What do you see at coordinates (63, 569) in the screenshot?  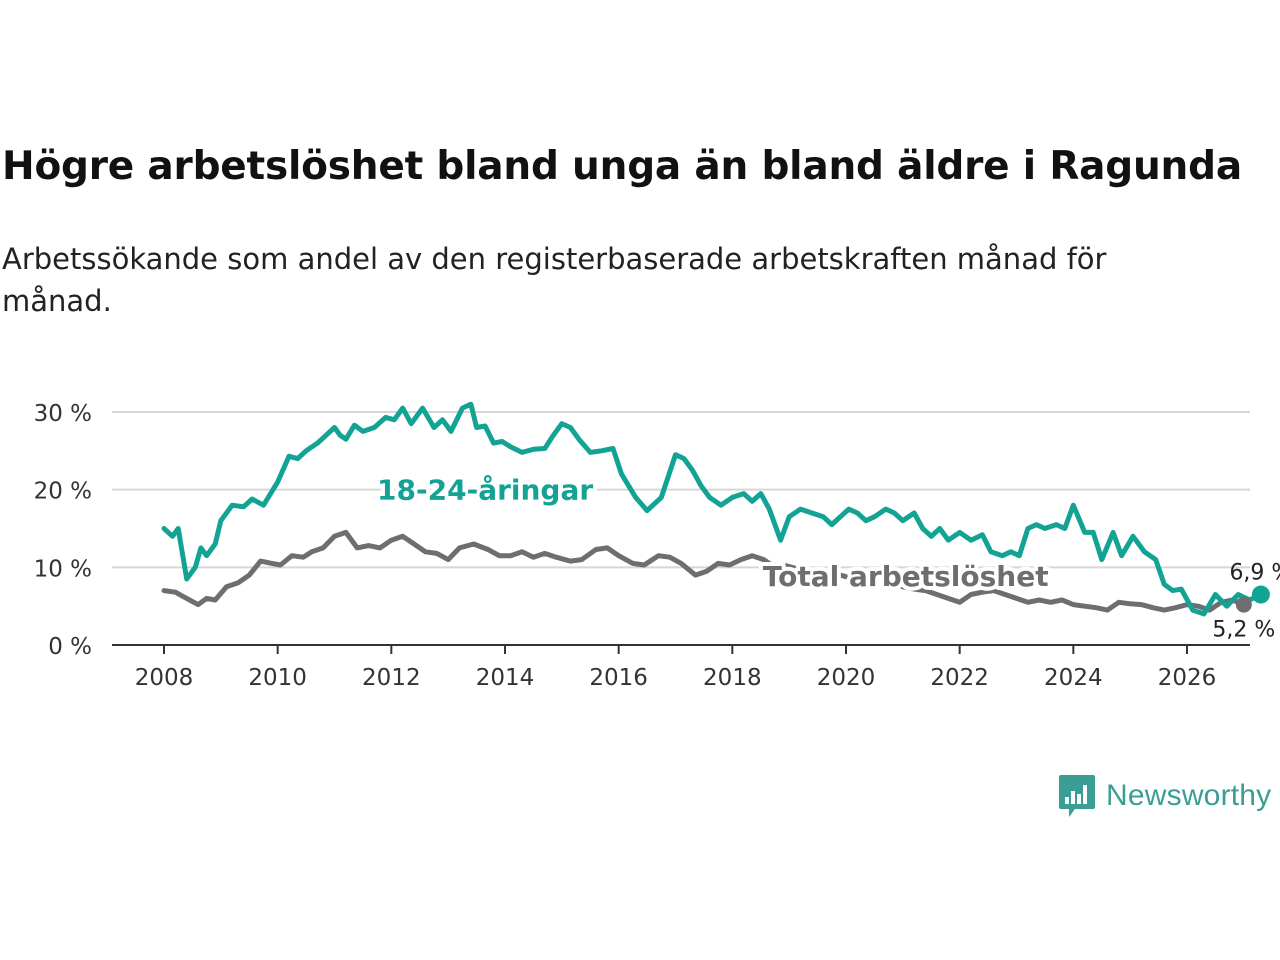 I see `y-tick-label: 10 %` at bounding box center [63, 569].